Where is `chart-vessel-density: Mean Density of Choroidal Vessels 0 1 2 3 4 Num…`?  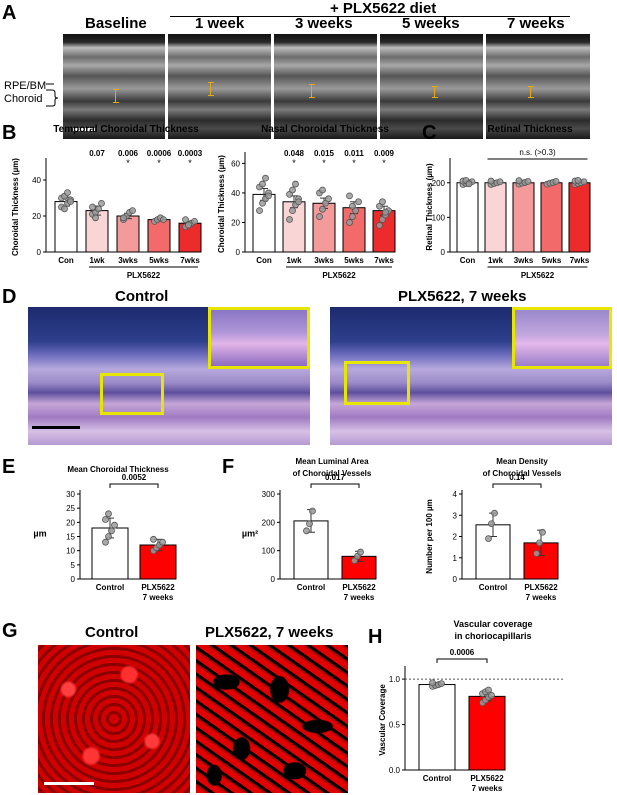 chart-vessel-density: Mean Density of Choroidal Vessels 0 1 2 3 4 Num… is located at coordinates (493, 529).